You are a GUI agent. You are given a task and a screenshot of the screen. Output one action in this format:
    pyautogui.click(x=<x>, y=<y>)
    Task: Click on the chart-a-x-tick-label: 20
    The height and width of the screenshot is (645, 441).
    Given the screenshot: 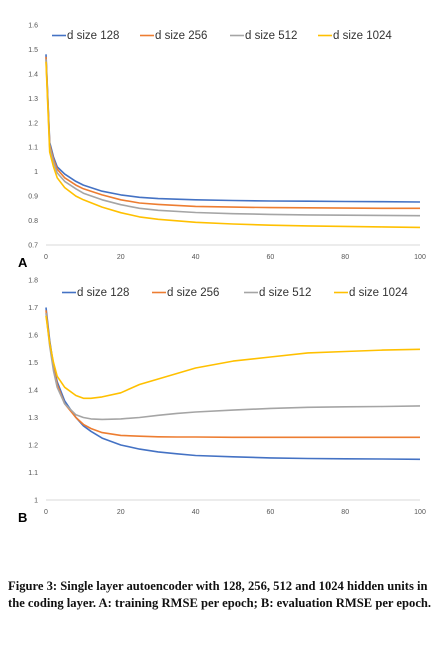 What is the action you would take?
    pyautogui.click(x=121, y=257)
    